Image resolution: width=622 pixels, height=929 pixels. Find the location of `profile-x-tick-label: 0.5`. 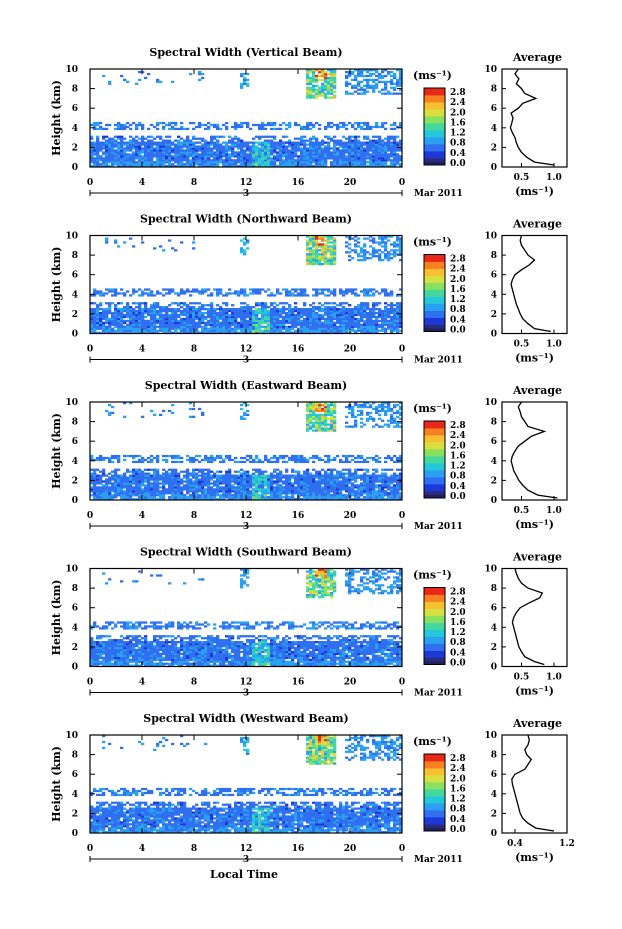

profile-x-tick-label: 0.5 is located at coordinates (522, 178).